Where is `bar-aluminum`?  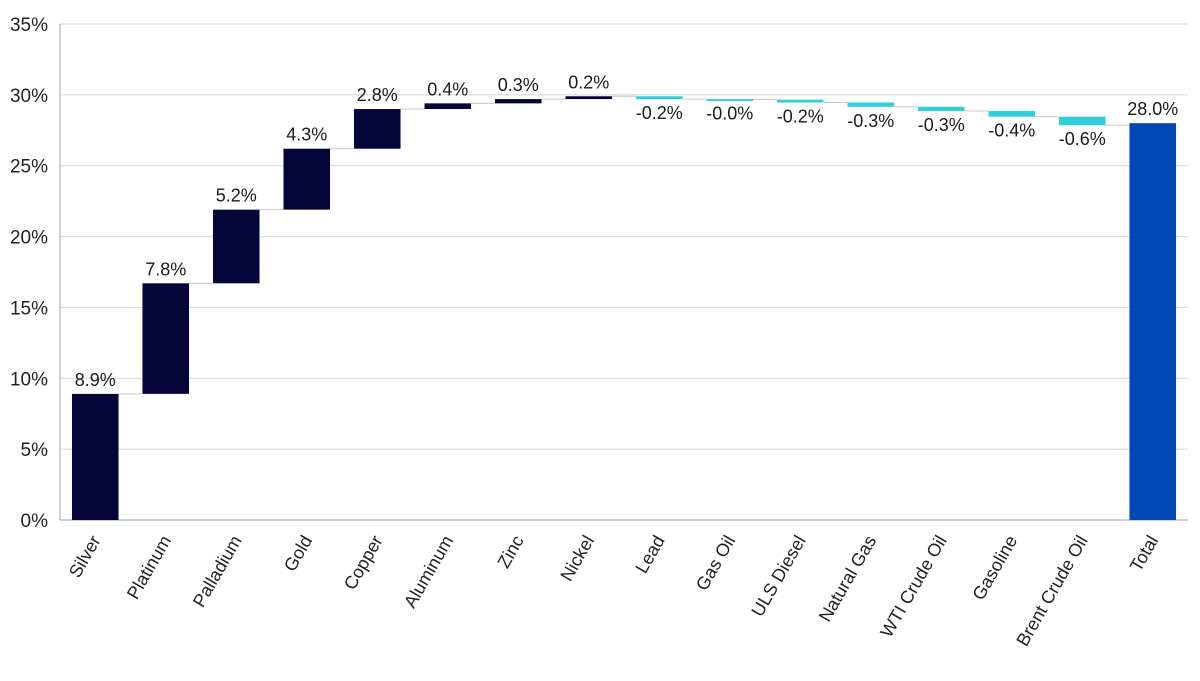
bar-aluminum is located at coordinates (448, 106).